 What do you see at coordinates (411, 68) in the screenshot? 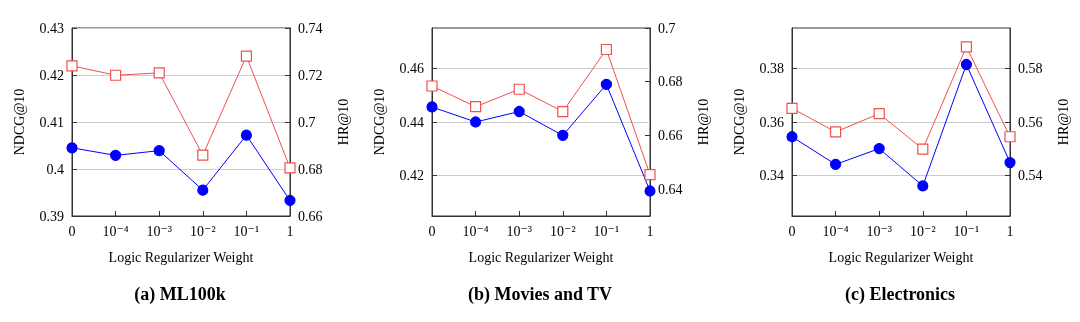
I see `y-tick-label: 0.46` at bounding box center [411, 68].